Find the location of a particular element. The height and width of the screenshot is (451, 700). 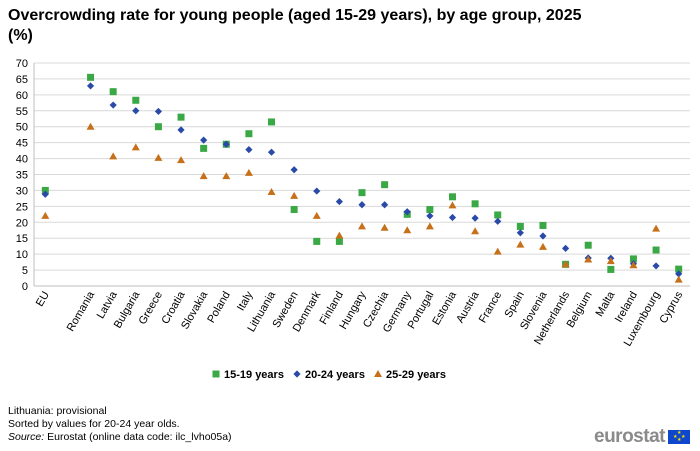

y-tick-label: 5 is located at coordinates (25, 271).